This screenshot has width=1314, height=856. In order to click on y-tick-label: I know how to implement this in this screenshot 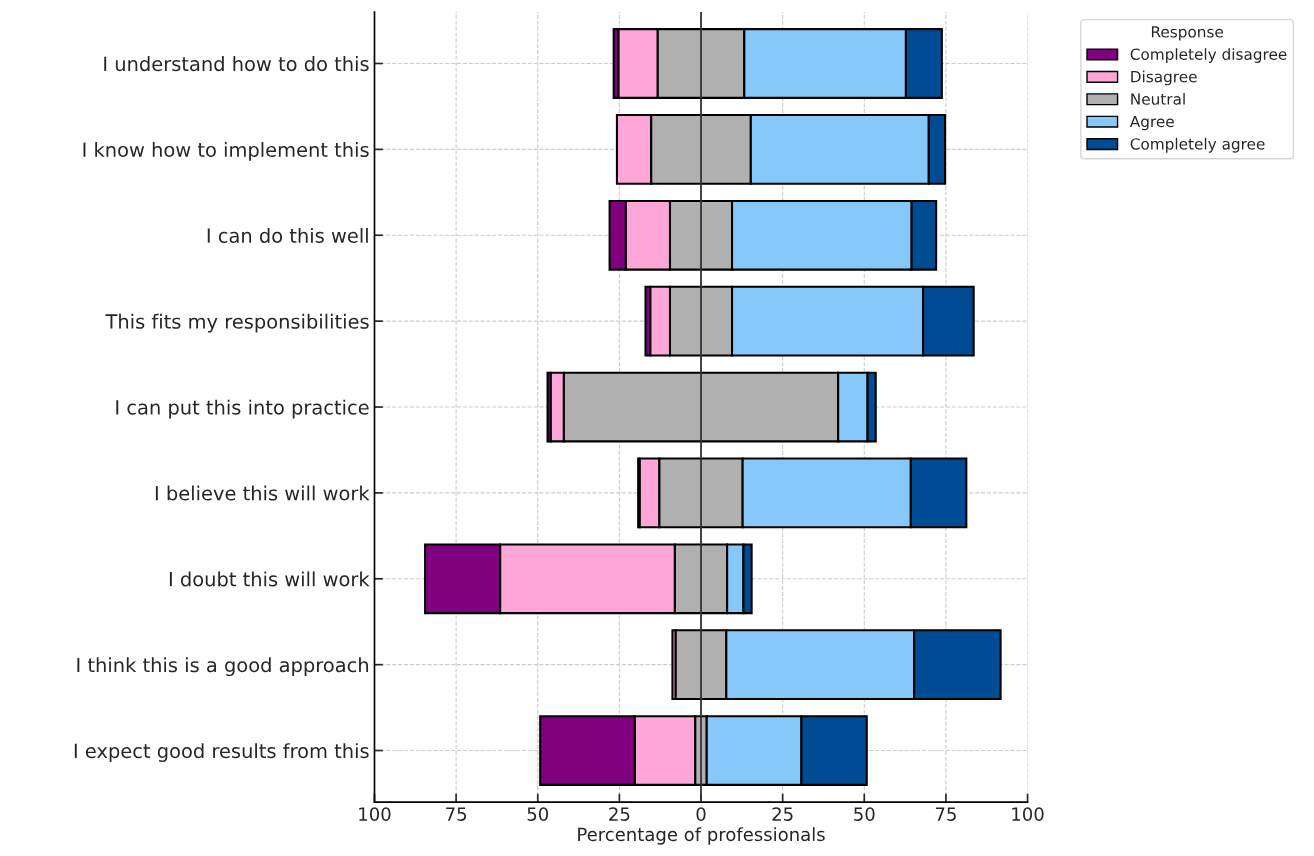, I will do `click(226, 151)`.